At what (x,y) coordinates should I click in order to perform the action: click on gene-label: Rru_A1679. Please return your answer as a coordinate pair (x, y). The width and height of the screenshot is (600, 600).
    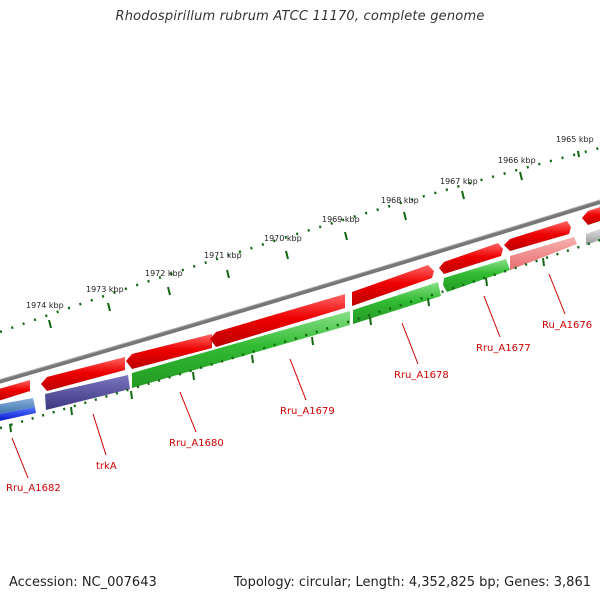
    Looking at the image, I should click on (307, 411).